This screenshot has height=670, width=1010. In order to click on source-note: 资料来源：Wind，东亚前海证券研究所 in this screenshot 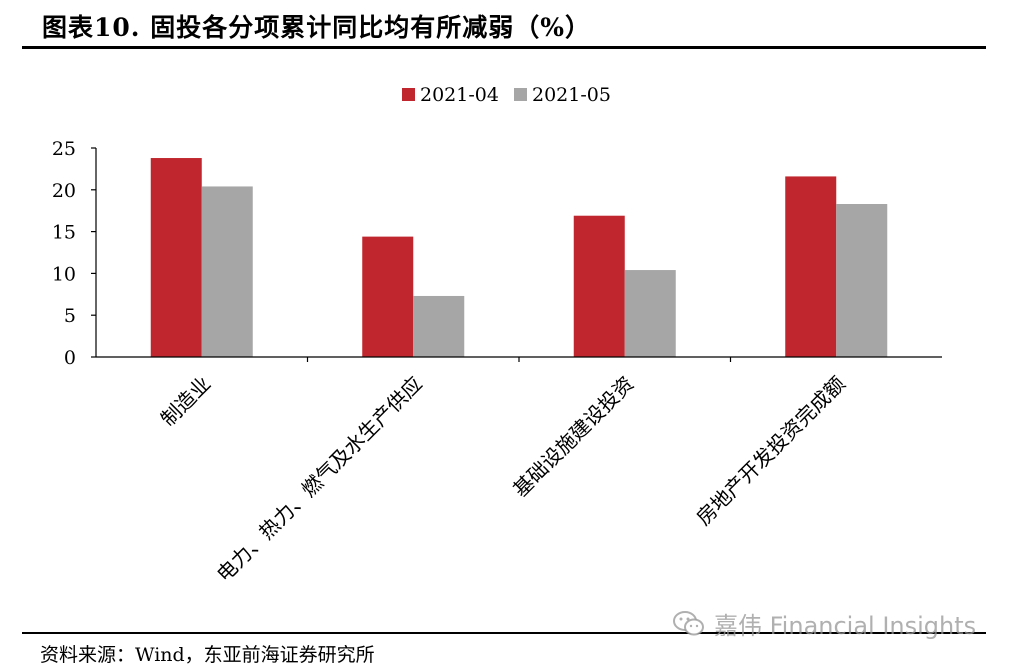, I will do `click(207, 655)`.